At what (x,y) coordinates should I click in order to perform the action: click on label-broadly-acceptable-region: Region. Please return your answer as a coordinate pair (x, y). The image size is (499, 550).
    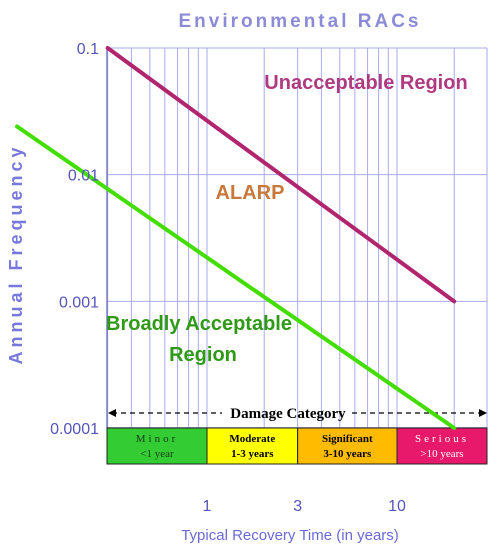
    Looking at the image, I should click on (203, 355).